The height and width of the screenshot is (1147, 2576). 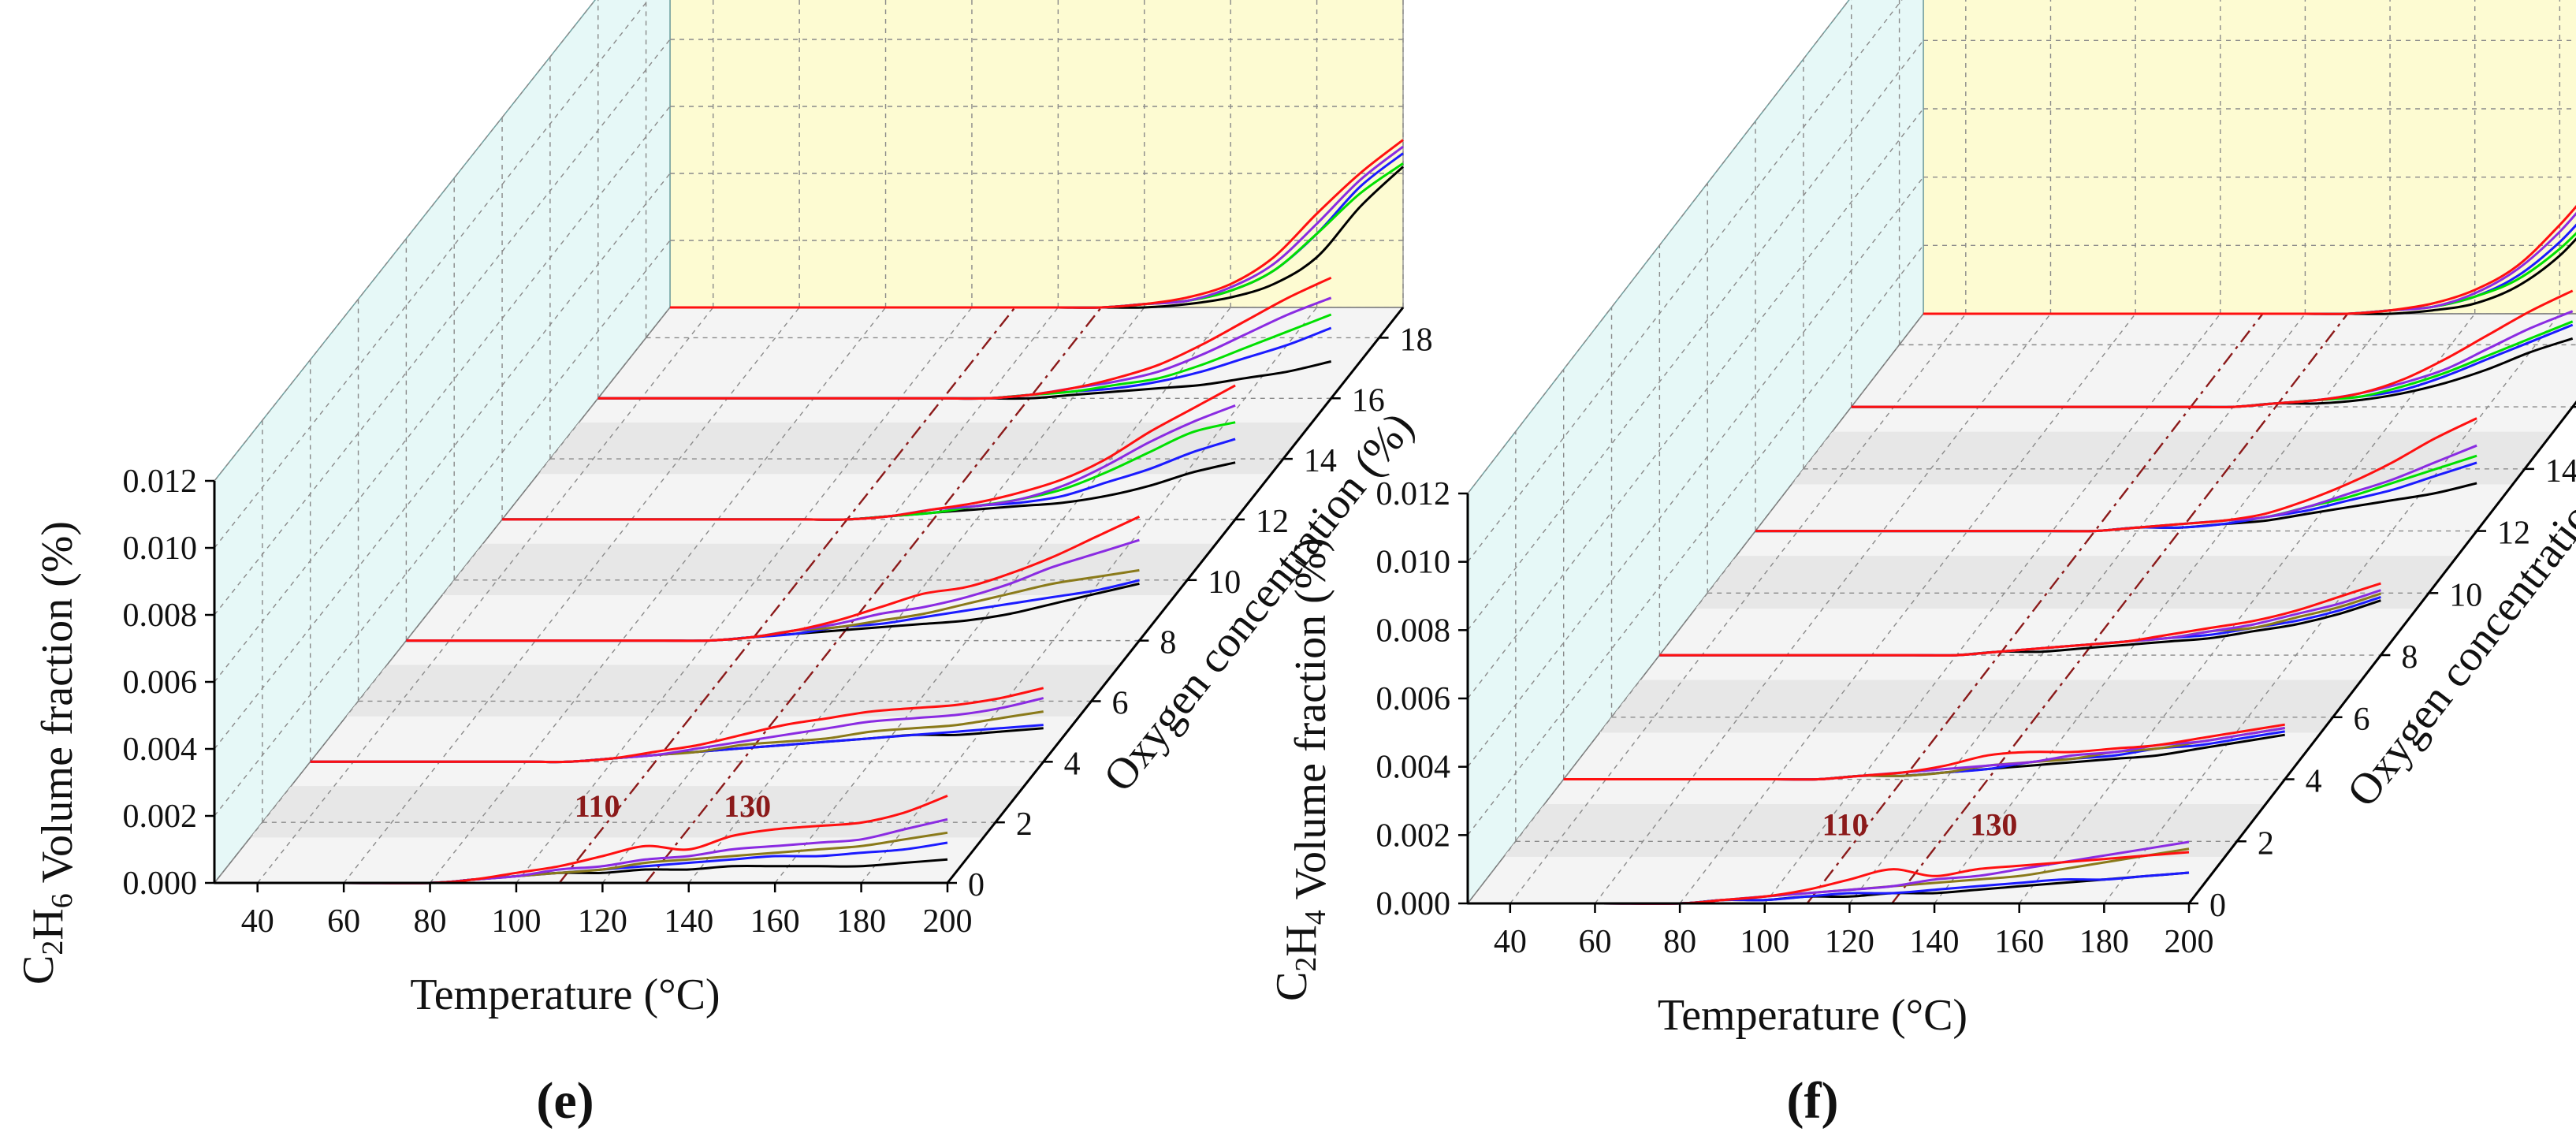 I want to click on y-axis-title: C2H4 Volume fraction (%), so click(x=1301, y=769).